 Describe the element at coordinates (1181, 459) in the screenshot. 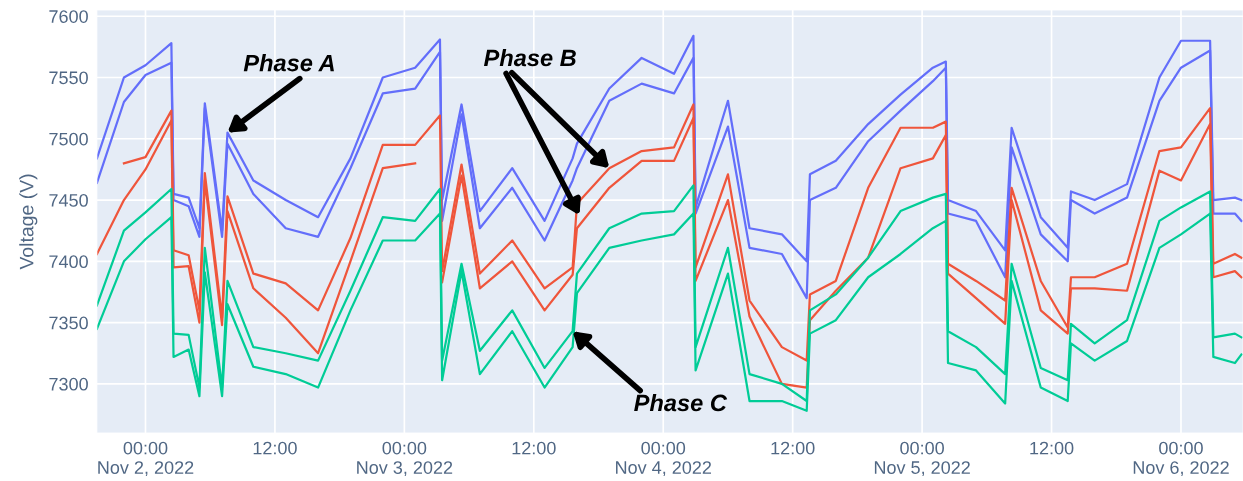

I see `x-tick-label: 00:00 Nov 6, 2022` at that location.